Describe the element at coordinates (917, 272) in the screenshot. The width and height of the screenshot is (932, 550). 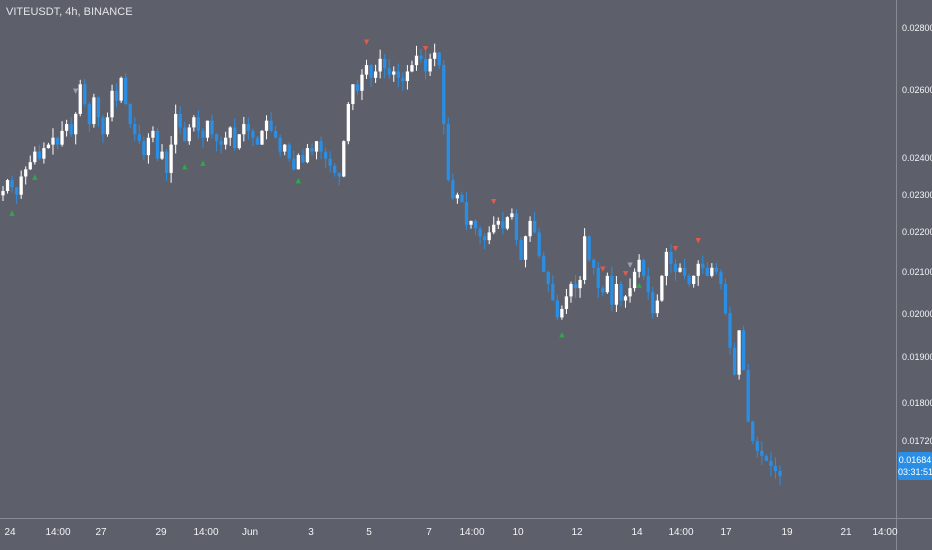
I see `price-tick-label: 0.02100` at that location.